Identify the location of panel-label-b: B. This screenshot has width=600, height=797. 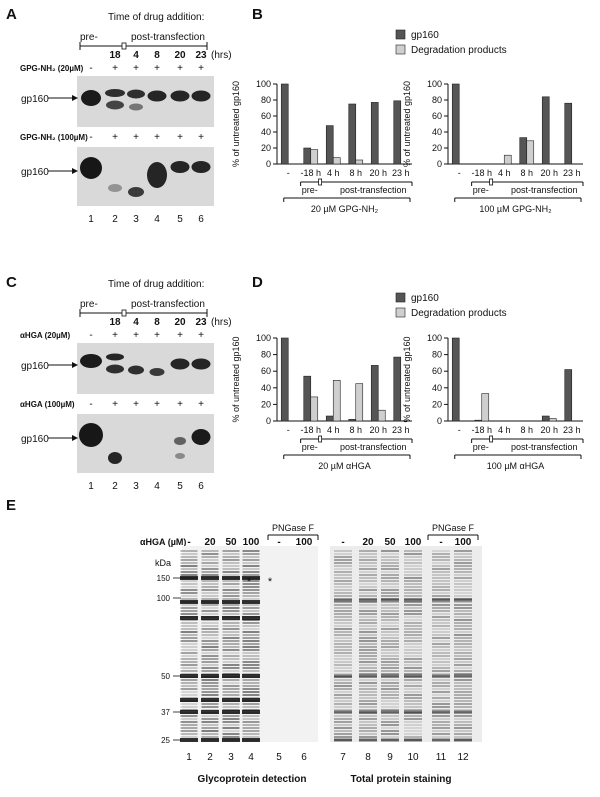
(257, 14).